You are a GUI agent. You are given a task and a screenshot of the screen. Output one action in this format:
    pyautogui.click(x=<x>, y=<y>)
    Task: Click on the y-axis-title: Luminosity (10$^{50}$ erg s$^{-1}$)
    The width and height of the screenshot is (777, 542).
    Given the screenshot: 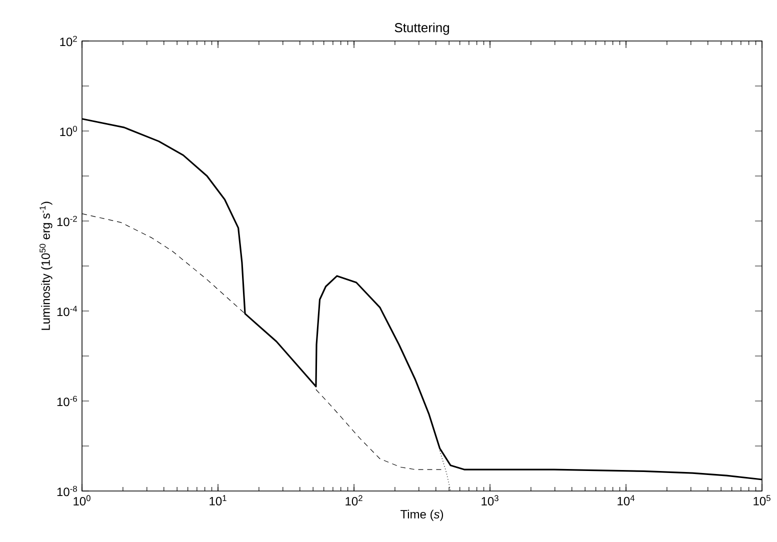 What is the action you would take?
    pyautogui.click(x=46, y=266)
    